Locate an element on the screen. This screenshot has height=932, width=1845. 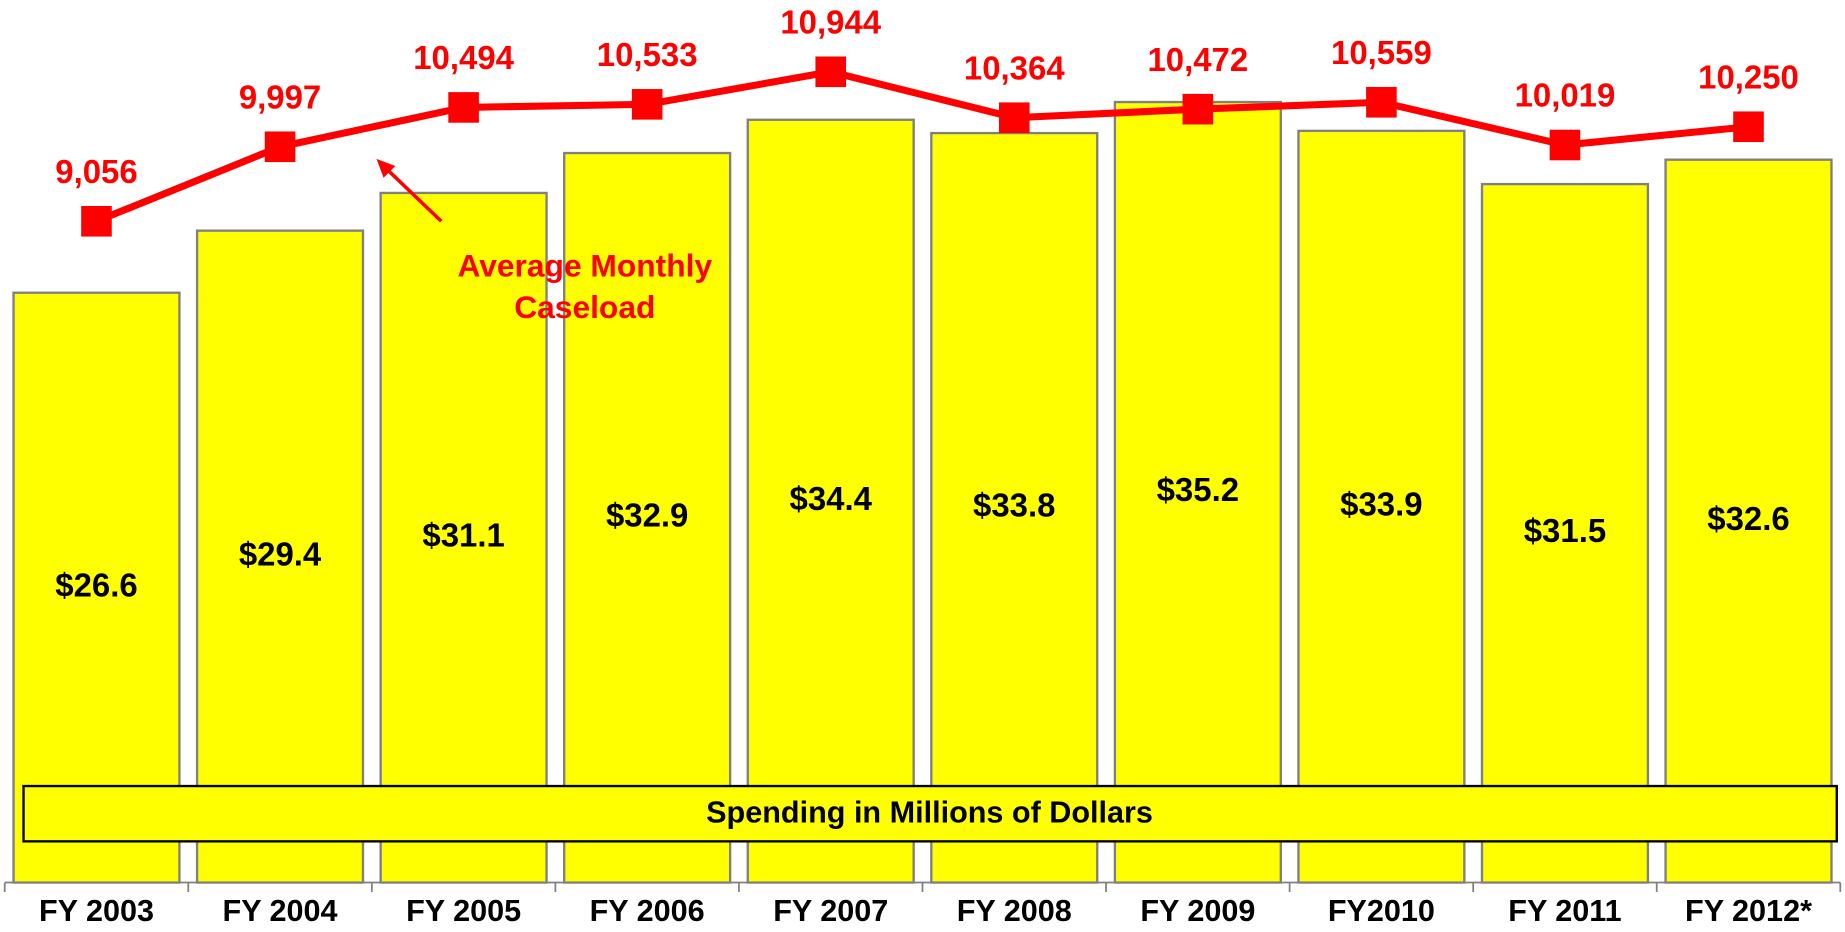
x-tick-label: FY 2007 is located at coordinates (830, 911).